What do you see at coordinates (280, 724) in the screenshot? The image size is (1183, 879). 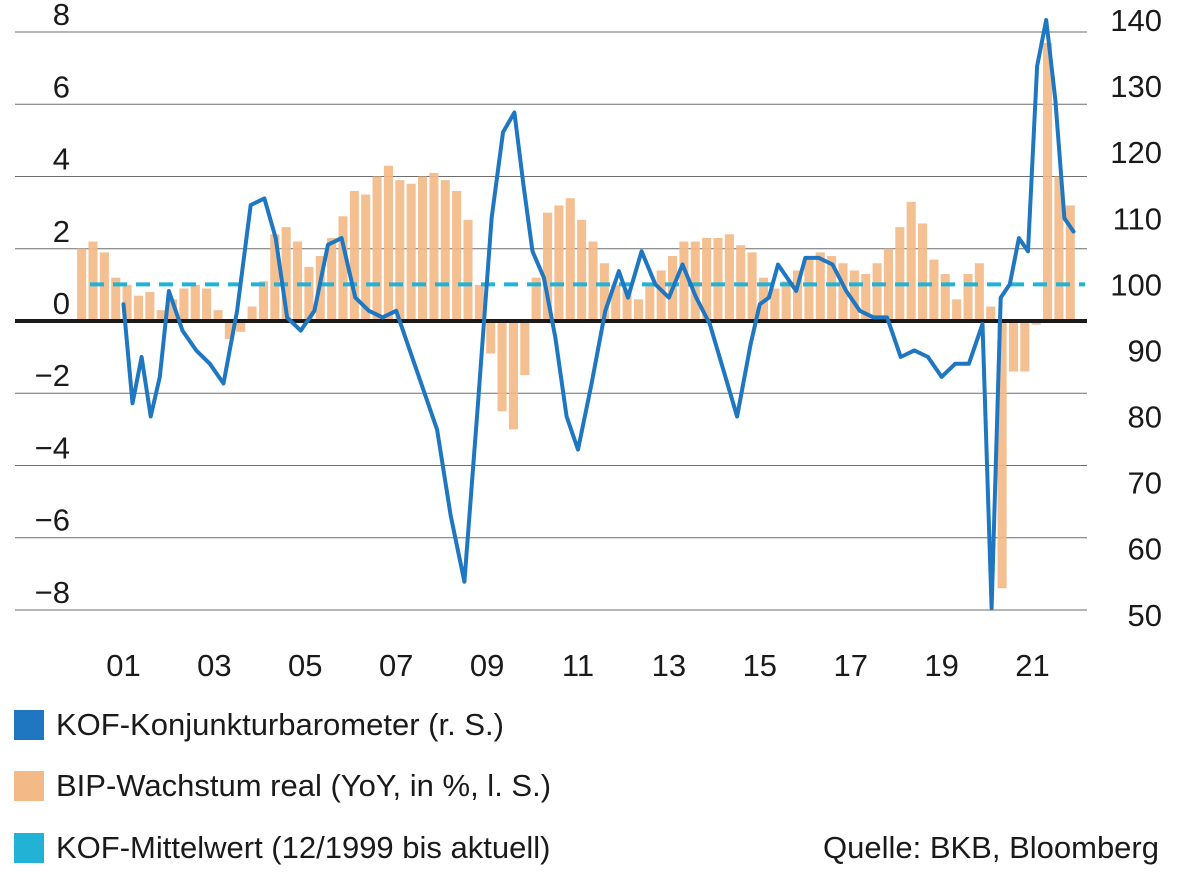 I see `legend-label-kof: KOF-Konjunkturbarometer (r. S.)` at bounding box center [280, 724].